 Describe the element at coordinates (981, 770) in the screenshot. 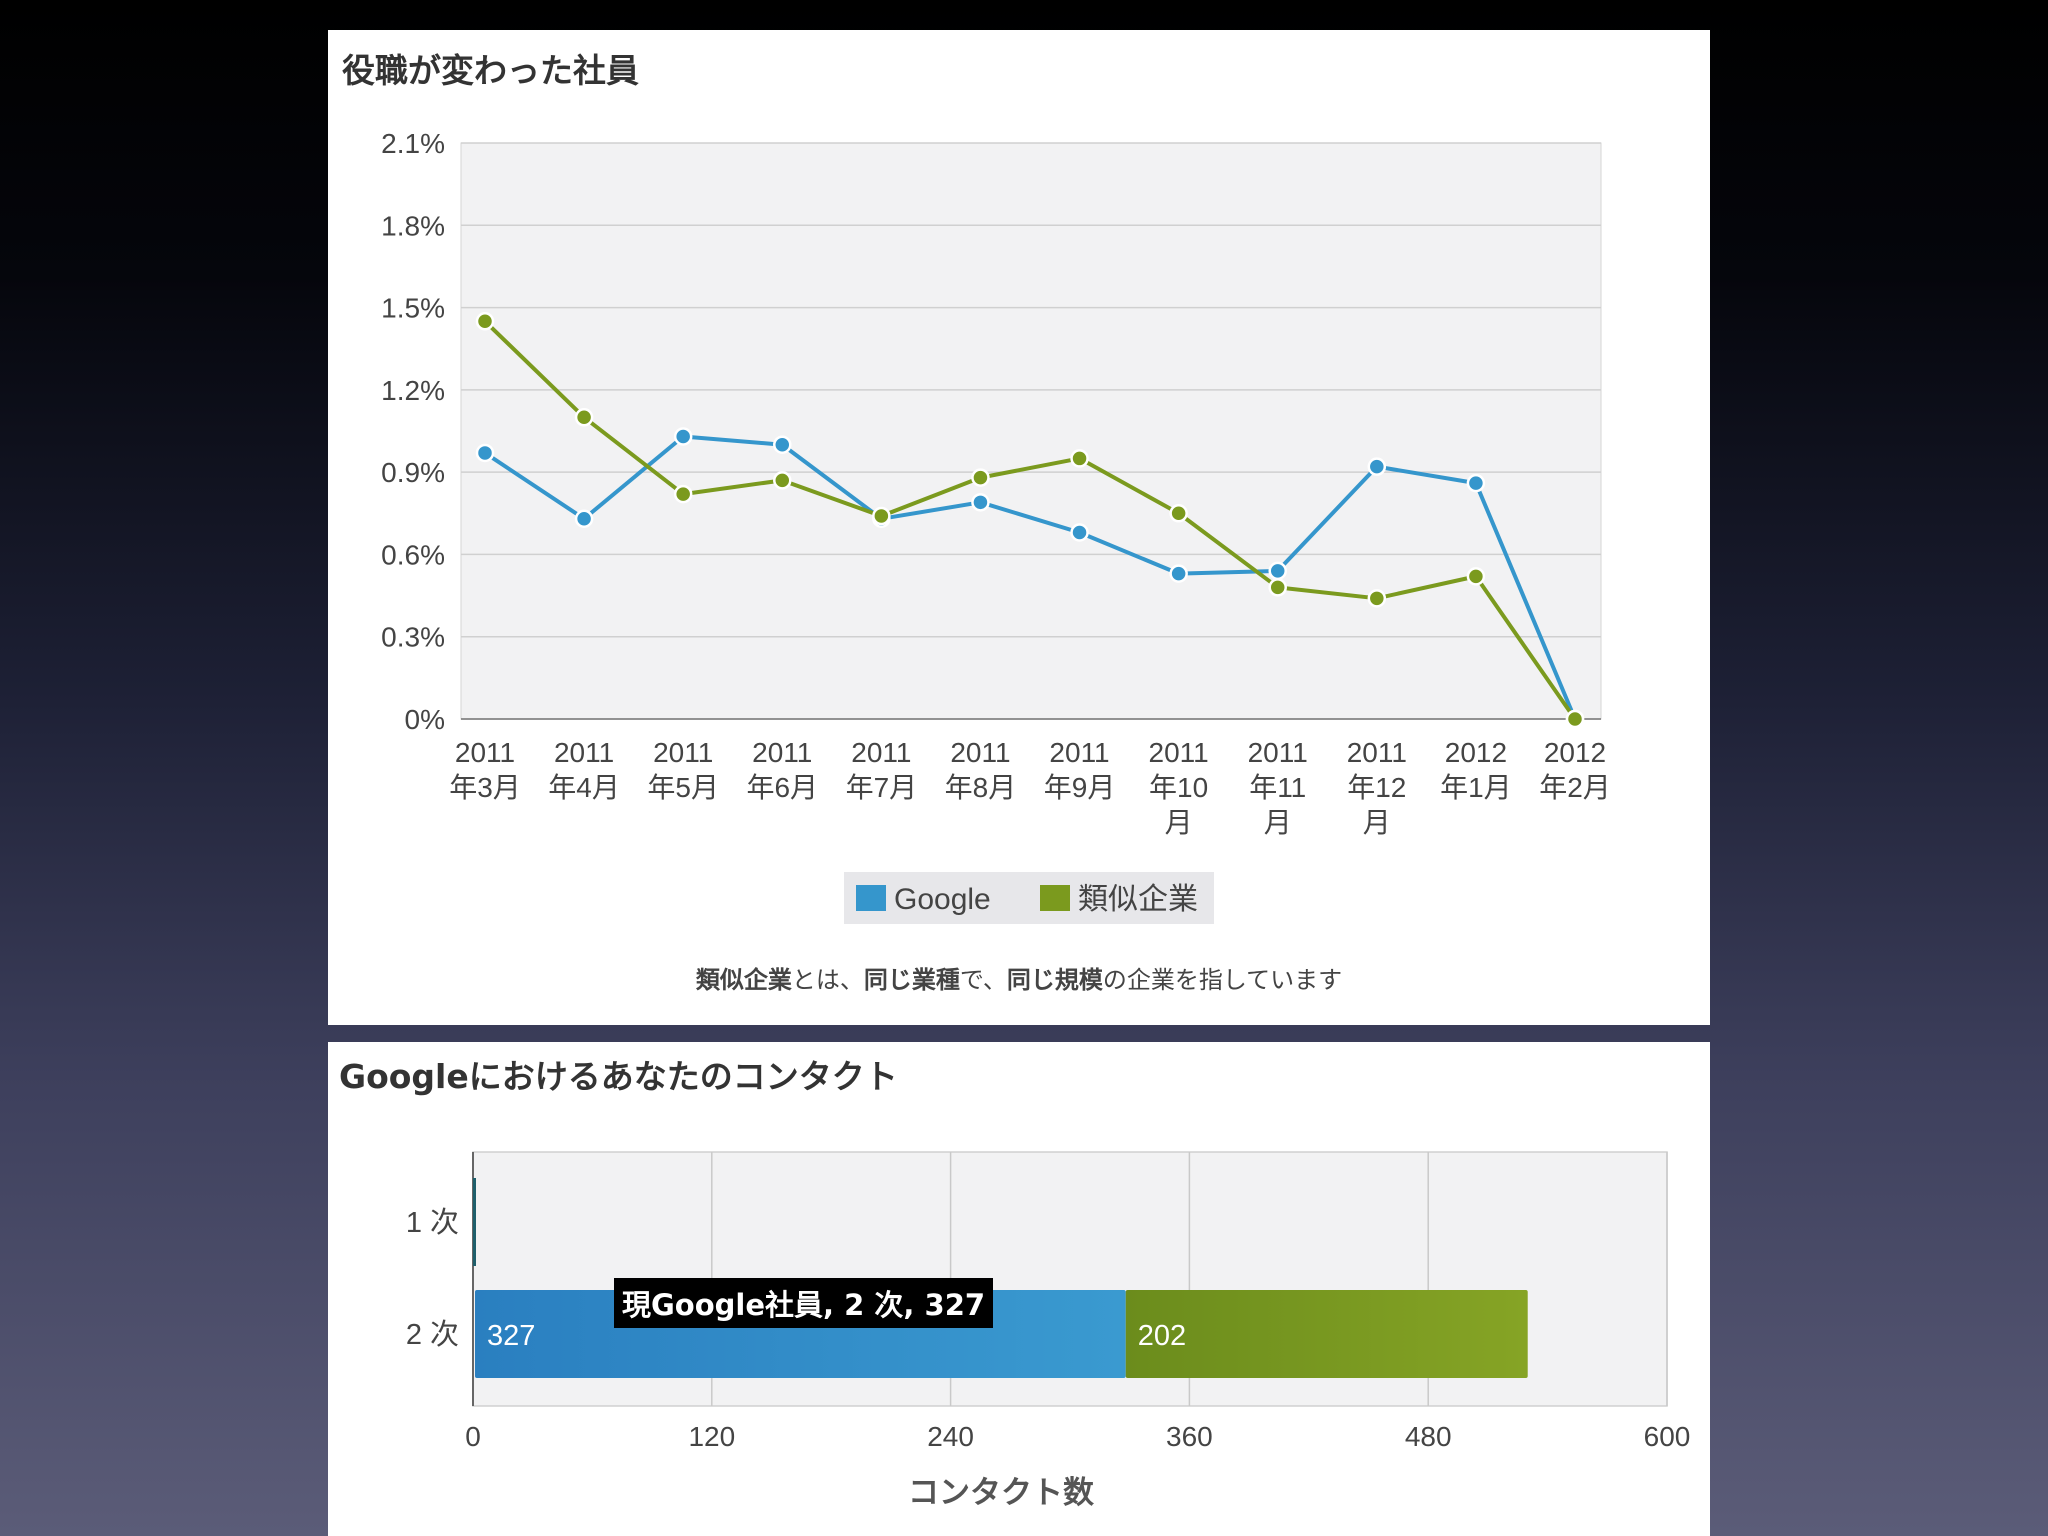

I see `x-tick-label: 2011 年8月` at that location.